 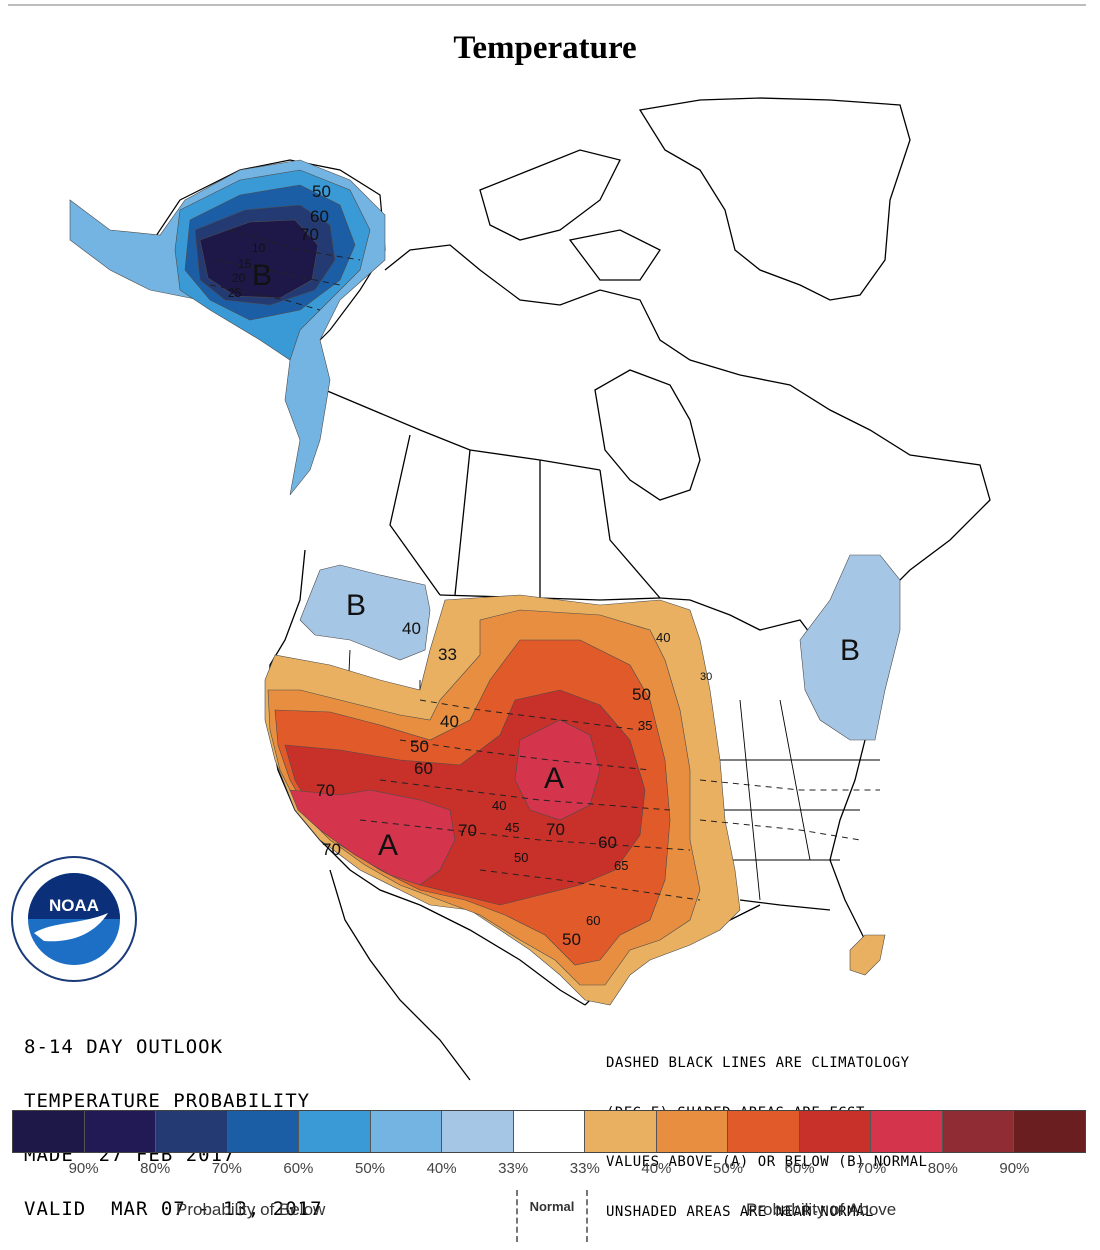 I want to click on legend-tick-10: 60%, so click(x=799, y=1168).